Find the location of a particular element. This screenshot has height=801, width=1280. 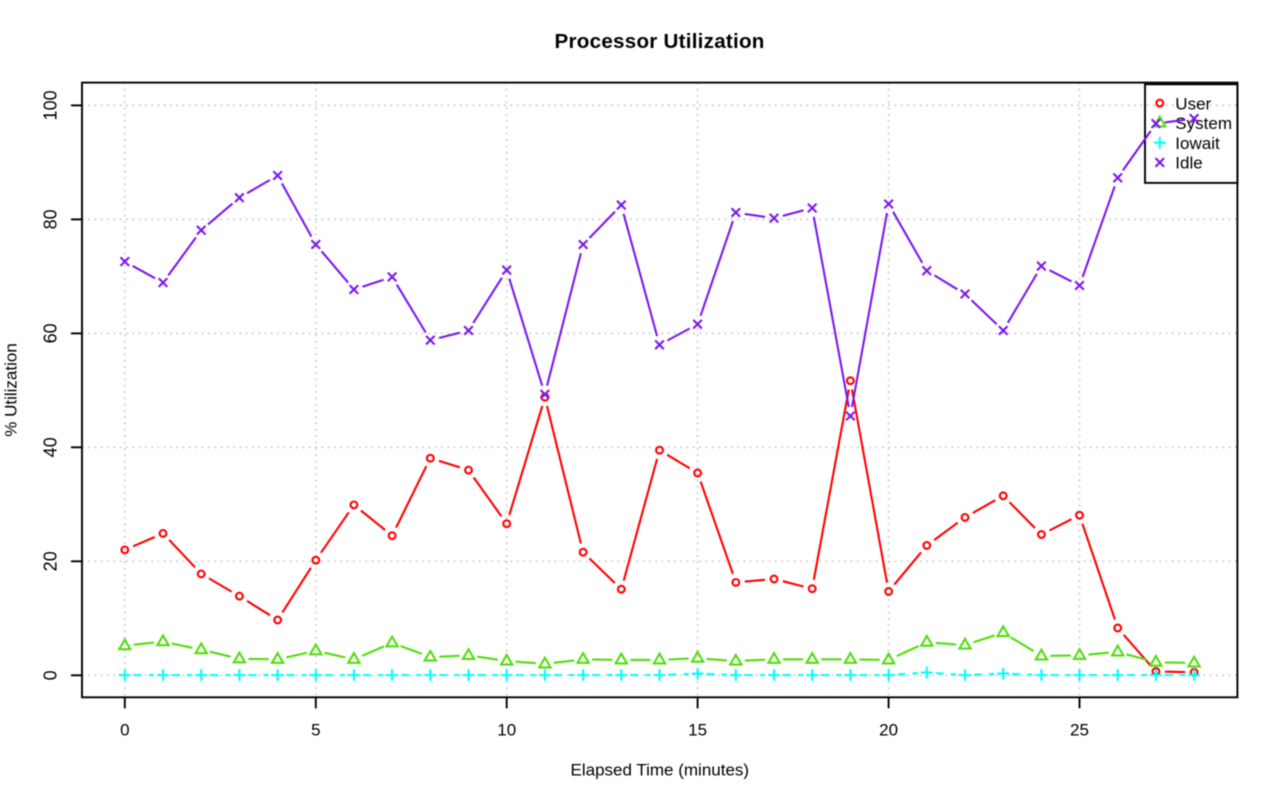

svg-text: 25 is located at coordinates (1079, 730).